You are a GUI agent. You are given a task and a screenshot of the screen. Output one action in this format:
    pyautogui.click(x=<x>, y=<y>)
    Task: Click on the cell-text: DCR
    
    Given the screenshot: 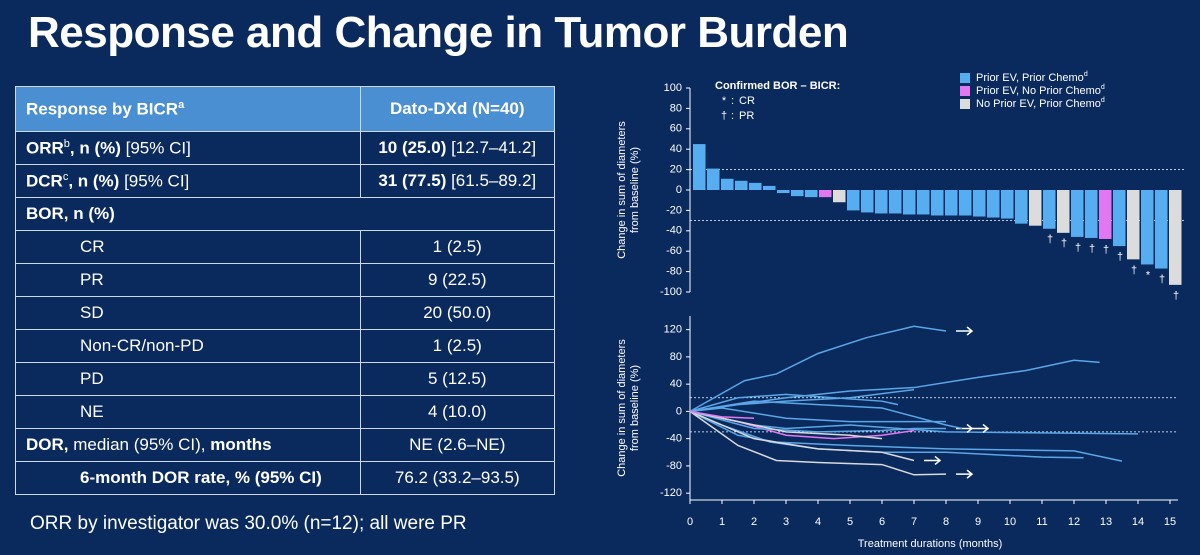 What is the action you would take?
    pyautogui.click(x=44, y=181)
    